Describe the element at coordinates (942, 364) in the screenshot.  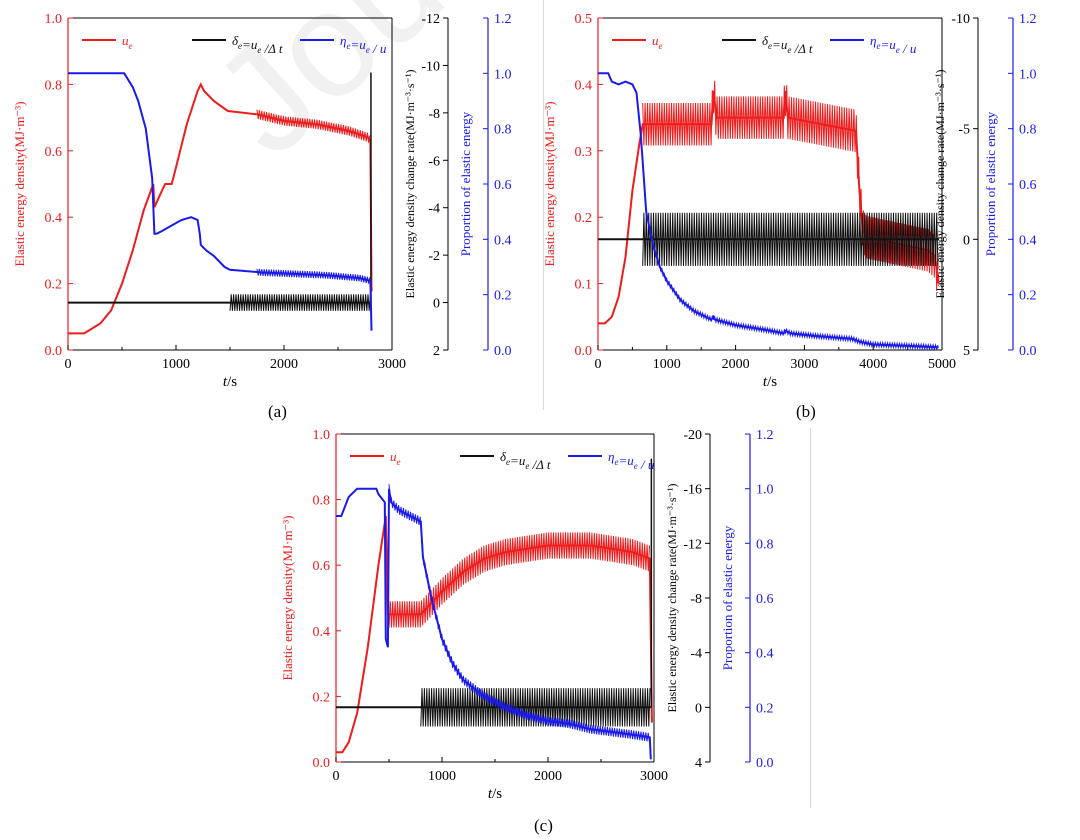
I see `x-tick-label: 5000` at that location.